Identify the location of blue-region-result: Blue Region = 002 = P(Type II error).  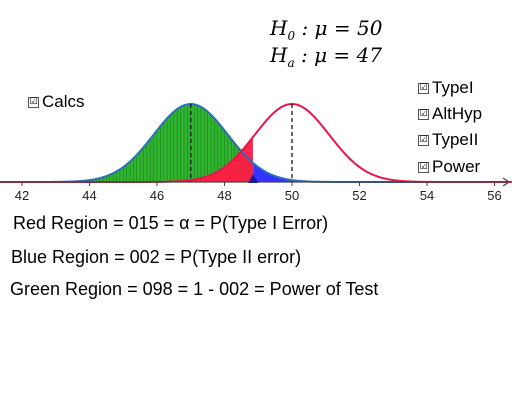
(156, 257).